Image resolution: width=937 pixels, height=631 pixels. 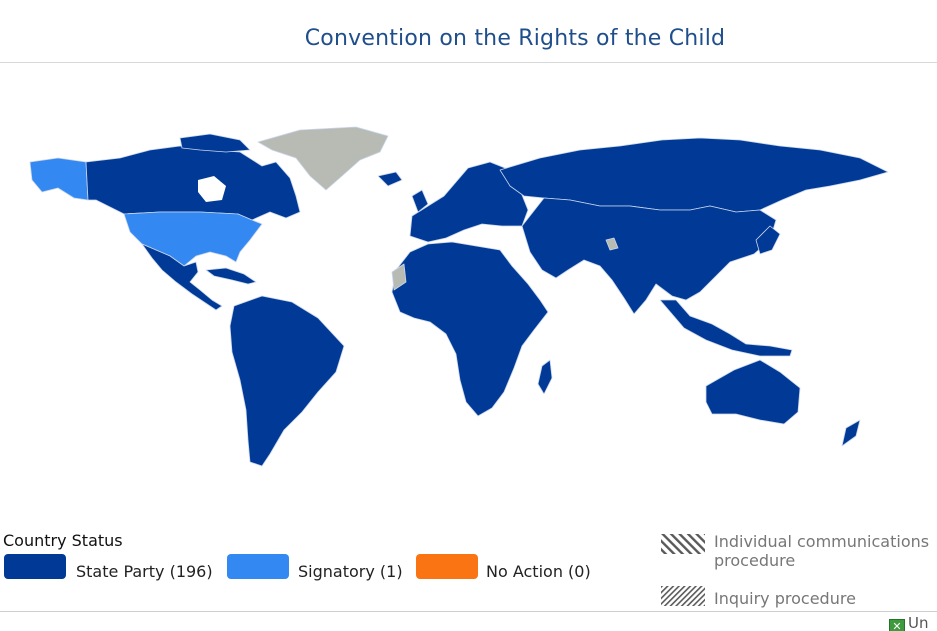 What do you see at coordinates (231, 276) in the screenshot?
I see `caribbean-region` at bounding box center [231, 276].